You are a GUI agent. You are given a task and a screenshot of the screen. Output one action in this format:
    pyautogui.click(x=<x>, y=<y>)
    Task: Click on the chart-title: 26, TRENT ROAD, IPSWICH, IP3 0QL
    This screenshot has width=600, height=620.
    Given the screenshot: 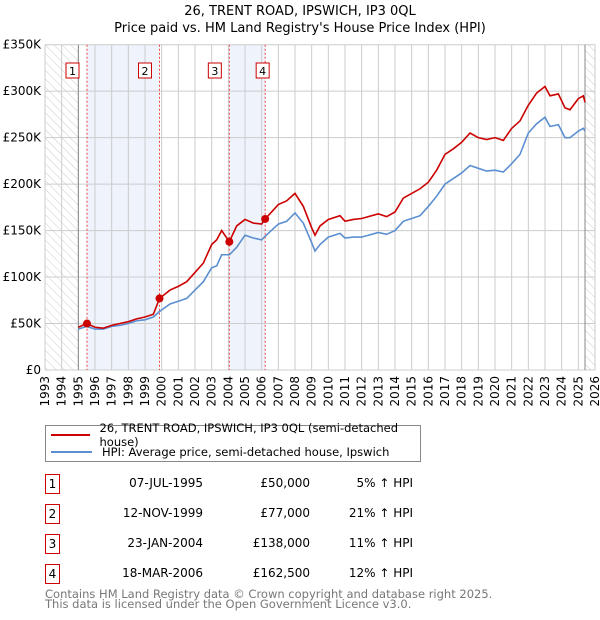 What is the action you would take?
    pyautogui.click(x=300, y=11)
    